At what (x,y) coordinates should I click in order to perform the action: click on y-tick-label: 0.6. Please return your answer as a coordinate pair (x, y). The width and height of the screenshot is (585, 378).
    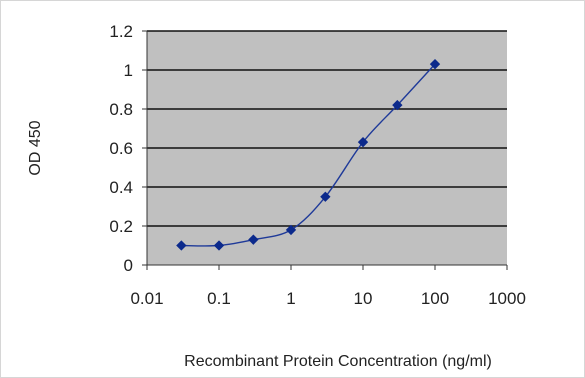
    Looking at the image, I should click on (121, 148).